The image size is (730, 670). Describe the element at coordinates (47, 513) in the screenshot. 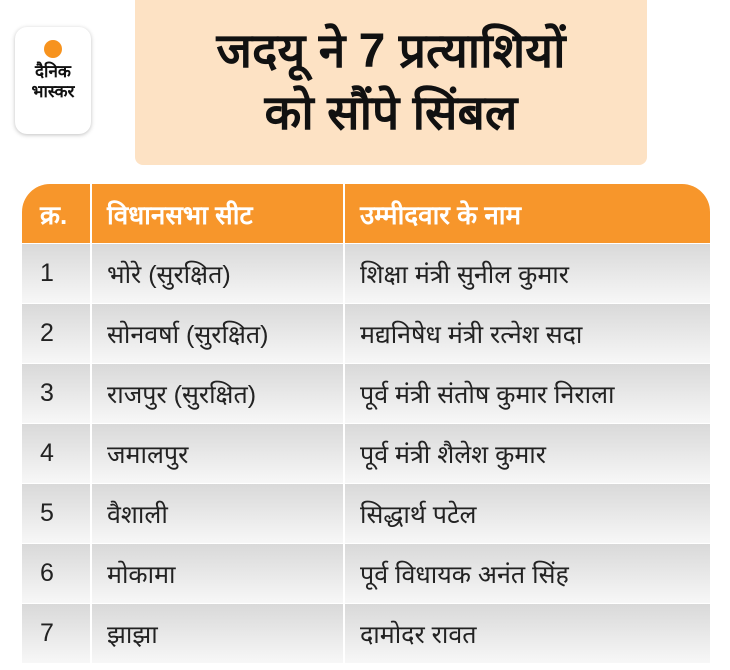

I see `cell-serial: 5` at that location.